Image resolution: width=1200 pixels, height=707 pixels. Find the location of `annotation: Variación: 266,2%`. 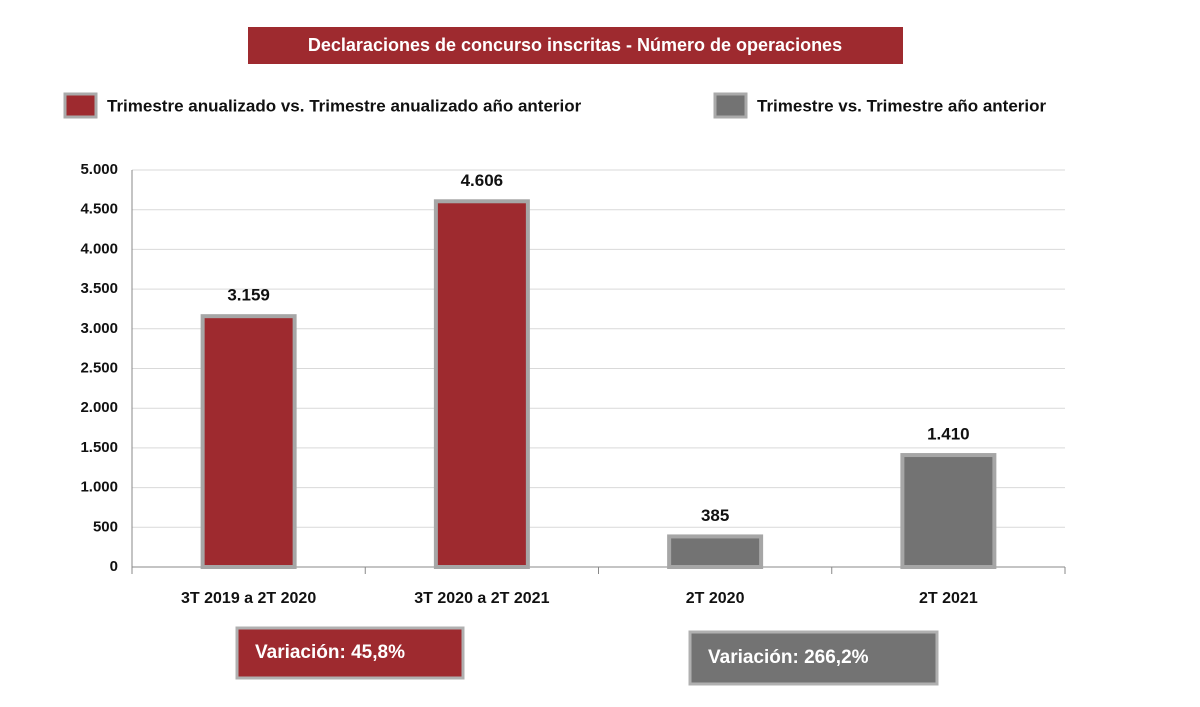

annotation: Variación: 266,2% is located at coordinates (788, 657).